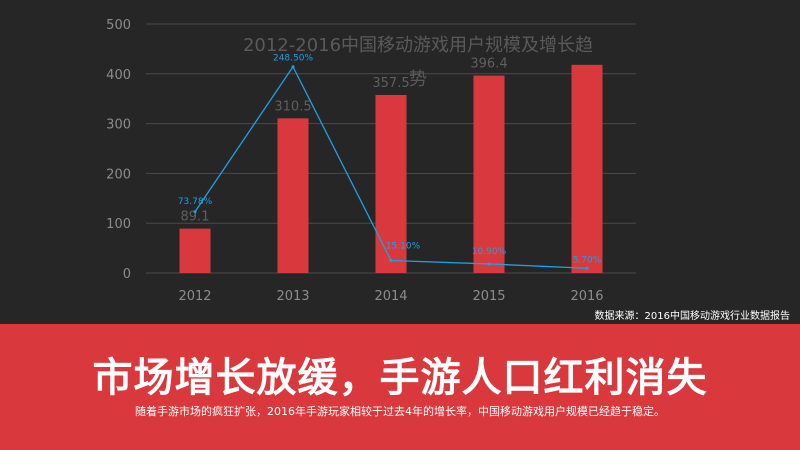 The height and width of the screenshot is (450, 800). Describe the element at coordinates (127, 274) in the screenshot. I see `y-tick-label: 0` at that location.